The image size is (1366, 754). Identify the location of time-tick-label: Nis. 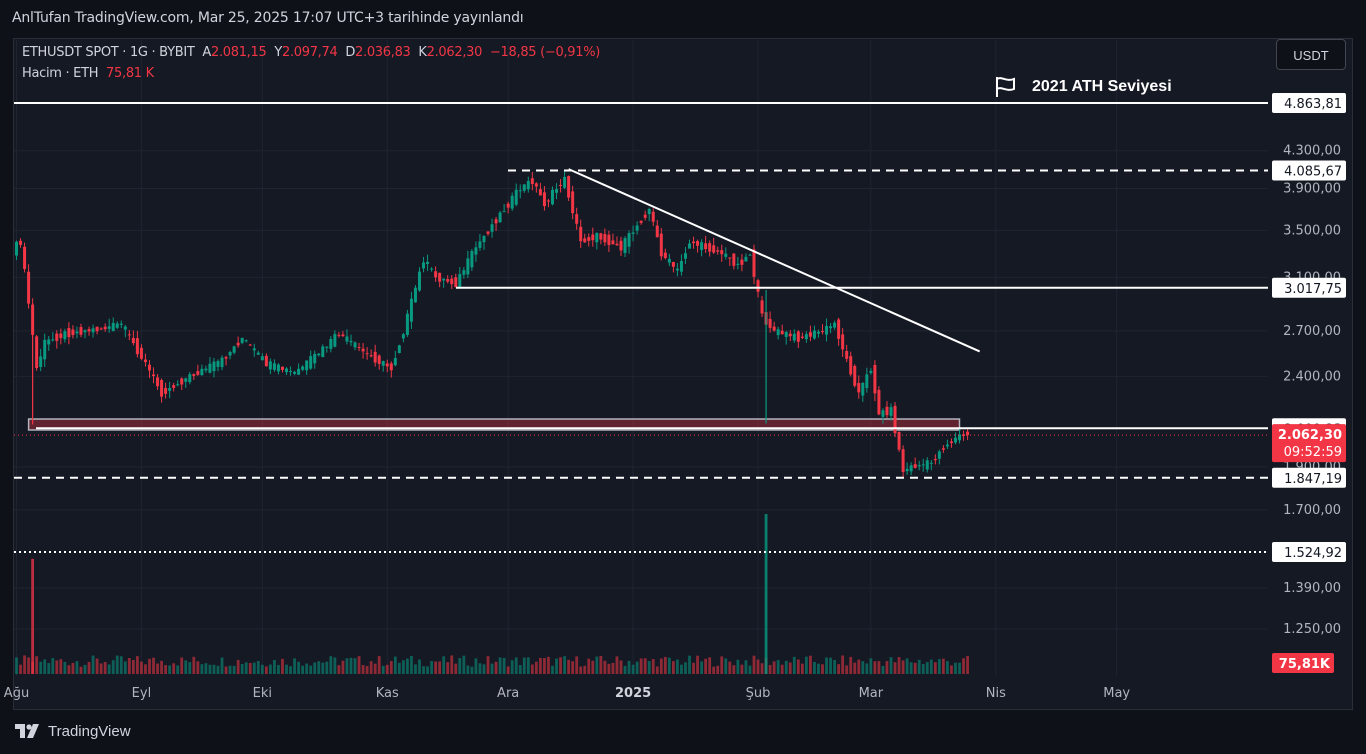
(996, 693).